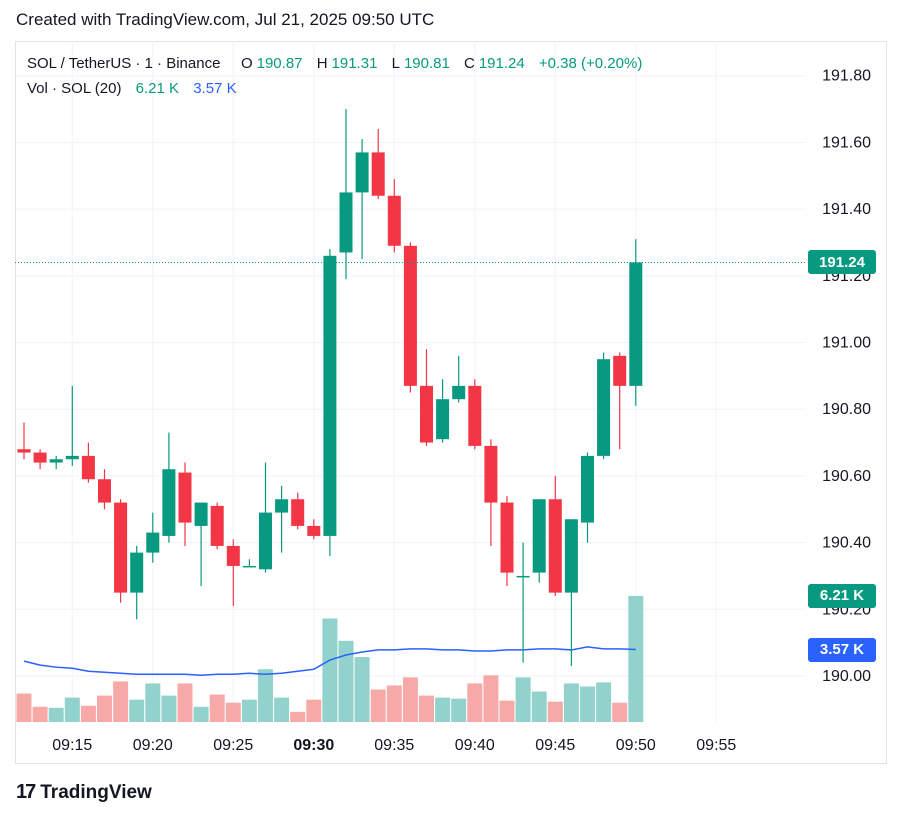  I want to click on x-tick-label: 09:15, so click(72, 745).